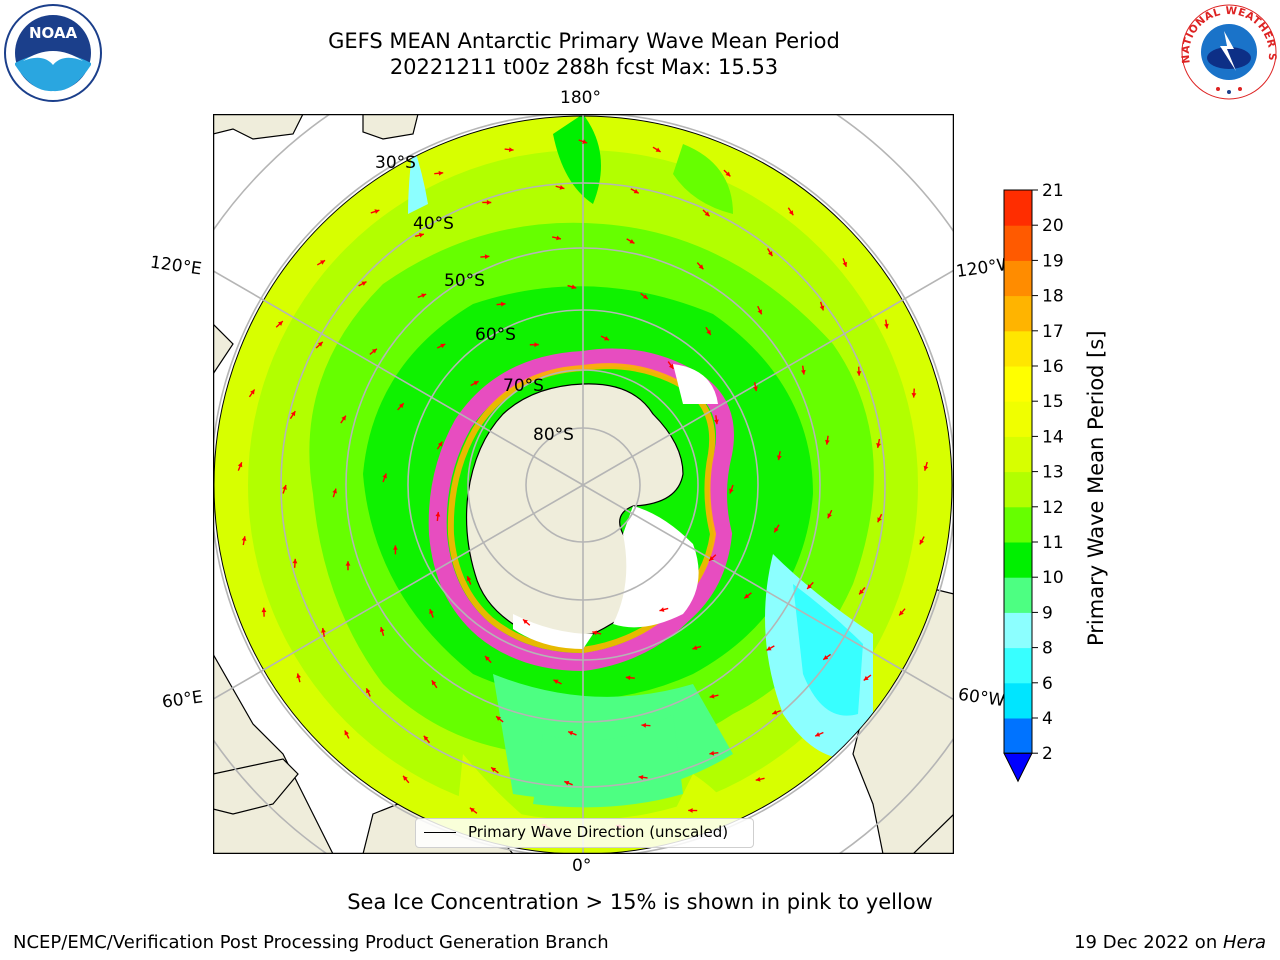 Image resolution: width=1280 pixels, height=960 pixels. What do you see at coordinates (1018, 767) in the screenshot?
I see `colorbar-extend-arrow` at bounding box center [1018, 767].